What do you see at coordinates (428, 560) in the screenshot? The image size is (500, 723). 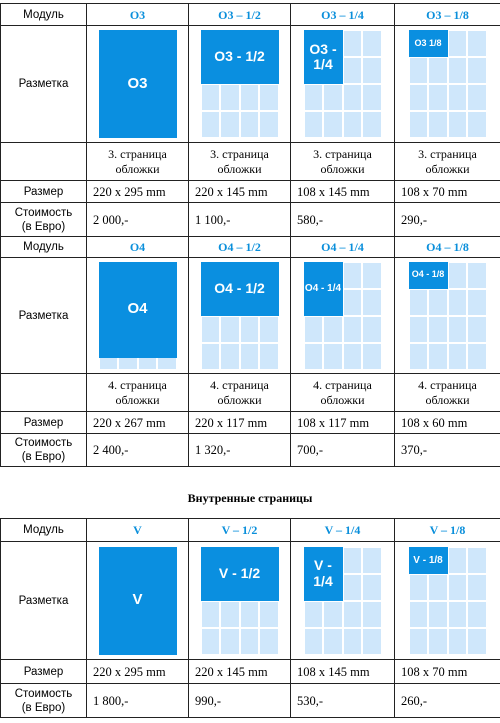 I see `ad-block: V - 1/8` at bounding box center [428, 560].